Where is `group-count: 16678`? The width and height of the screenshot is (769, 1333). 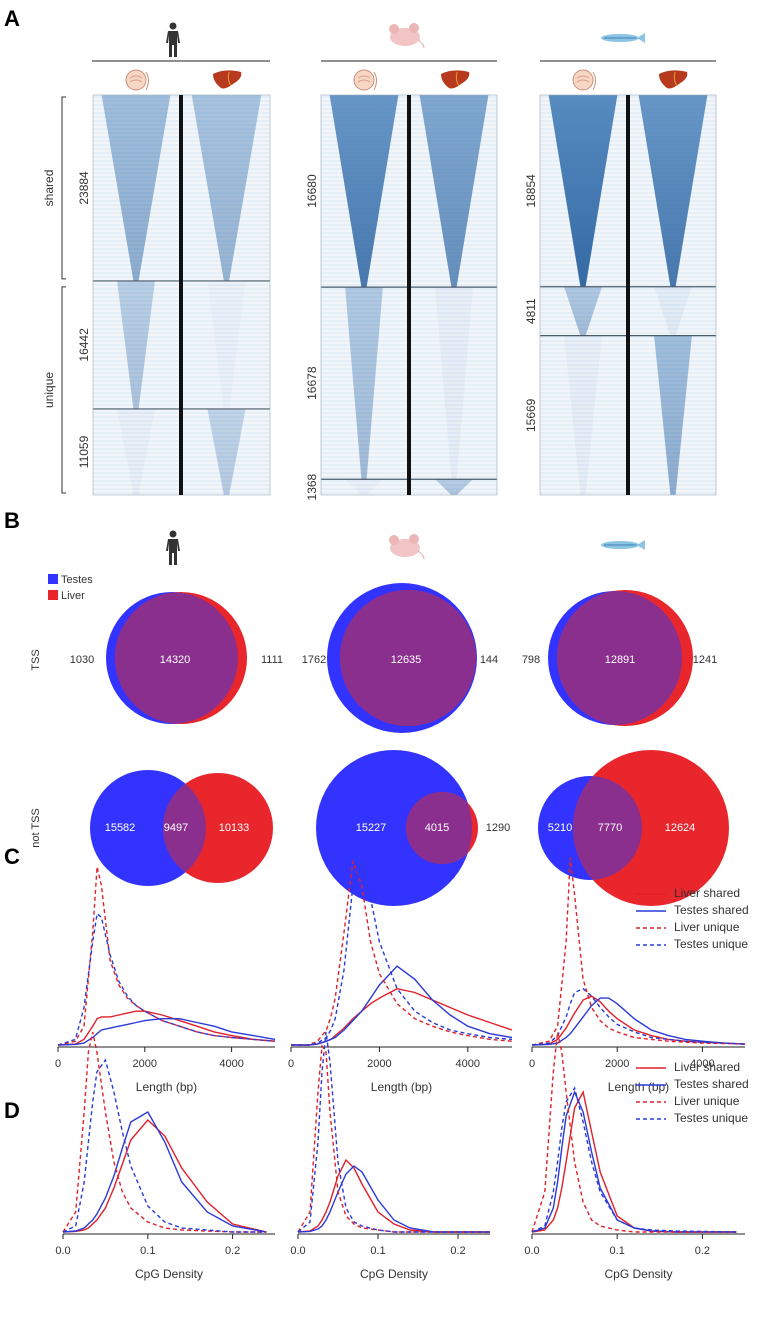 group-count: 16678 is located at coordinates (312, 383).